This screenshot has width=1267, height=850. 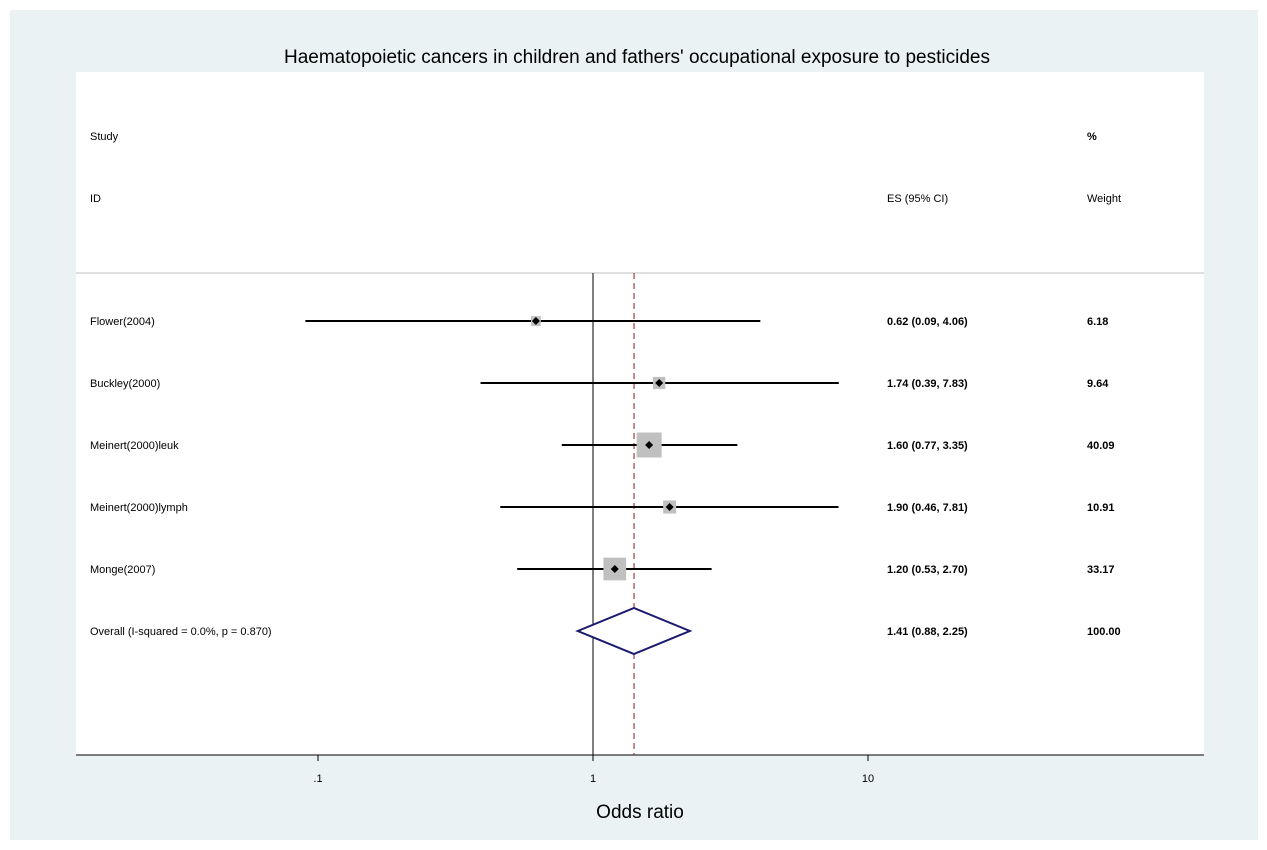 I want to click on study-weight: 33.17, so click(x=1101, y=570).